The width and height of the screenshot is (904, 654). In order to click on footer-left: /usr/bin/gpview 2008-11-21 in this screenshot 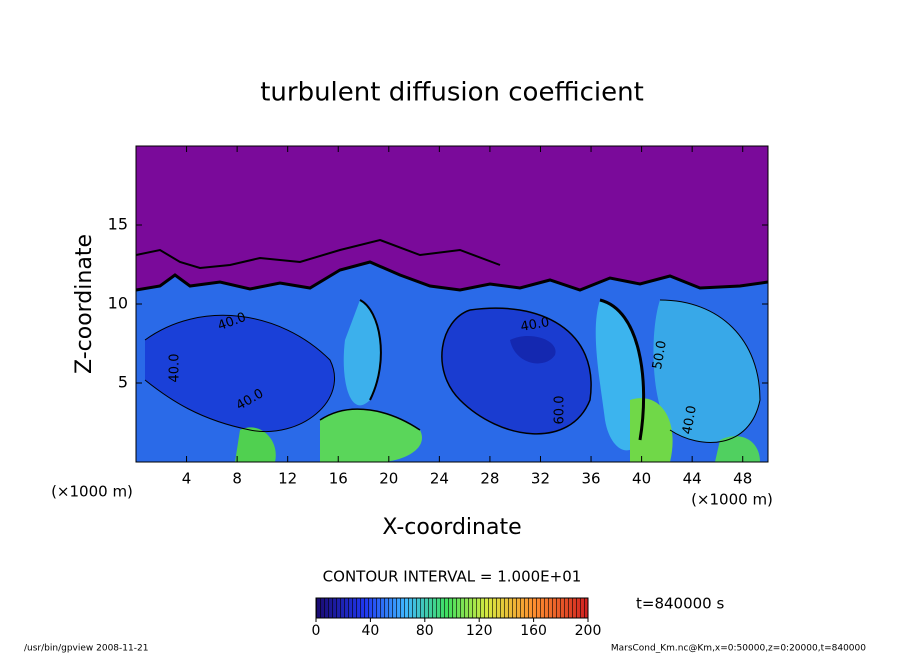, I will do `click(86, 649)`.